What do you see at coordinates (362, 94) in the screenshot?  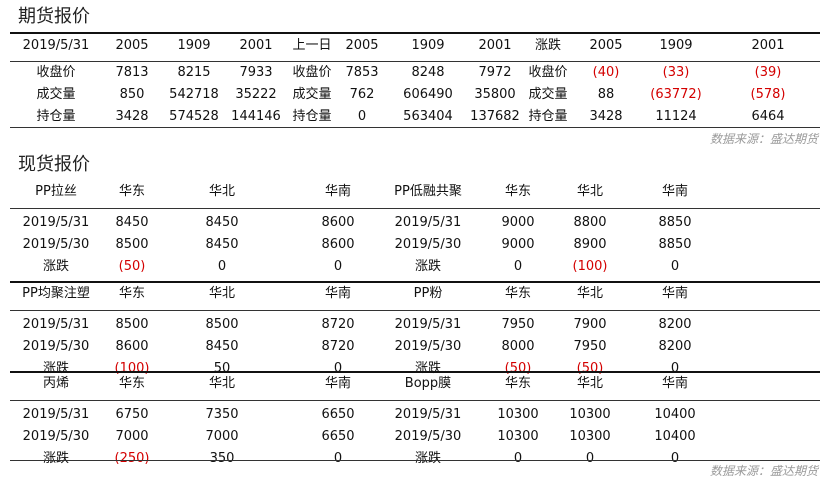 I see `futures-value-cell: 762` at bounding box center [362, 94].